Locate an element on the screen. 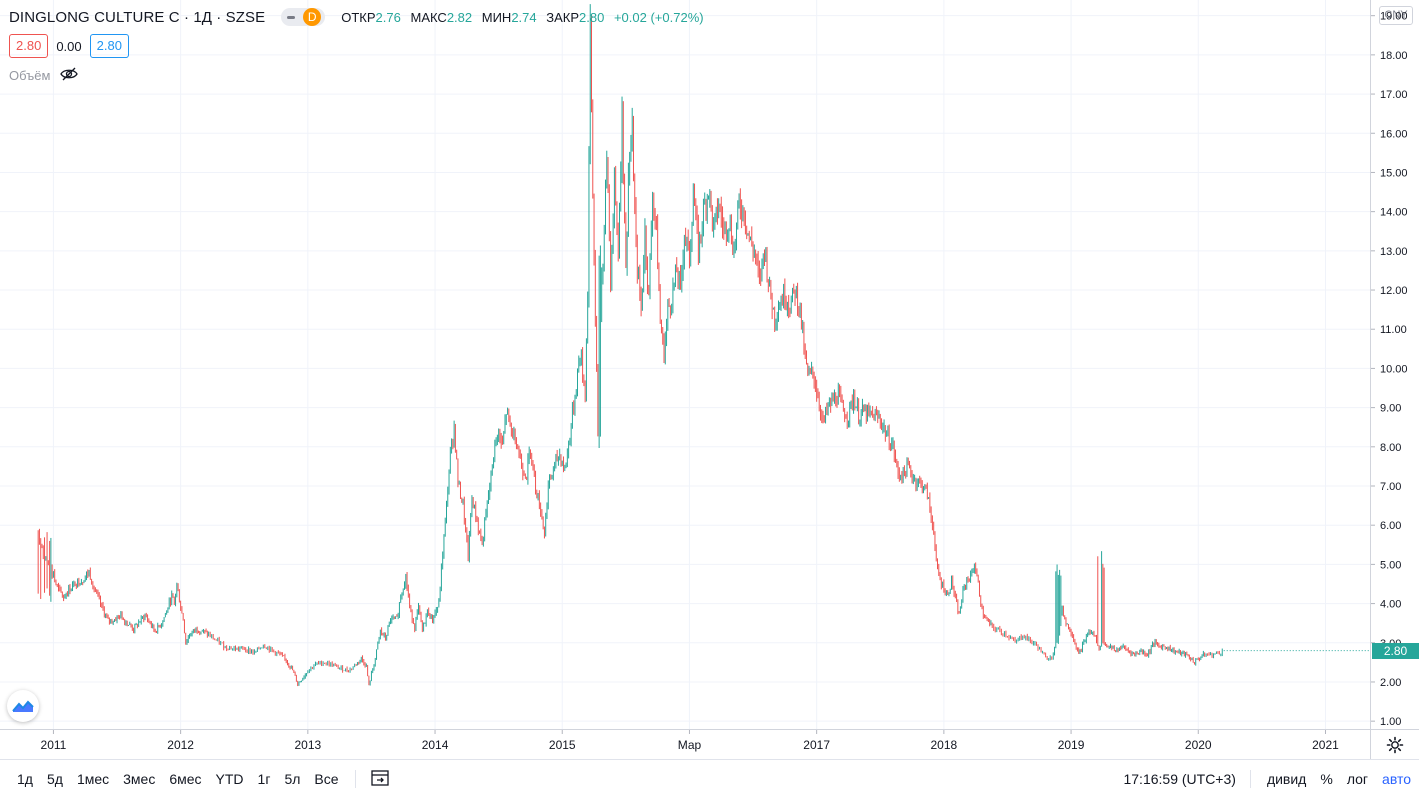 Image resolution: width=1419 pixels, height=798 pixels. range-1d-button: 1д is located at coordinates (25, 779).